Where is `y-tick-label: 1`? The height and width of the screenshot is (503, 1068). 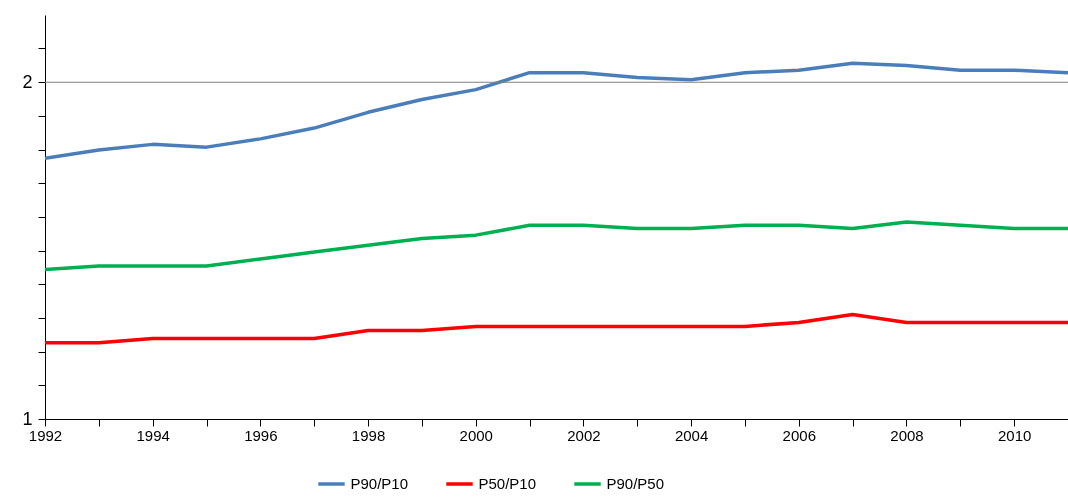
y-tick-label: 1 is located at coordinates (27, 418).